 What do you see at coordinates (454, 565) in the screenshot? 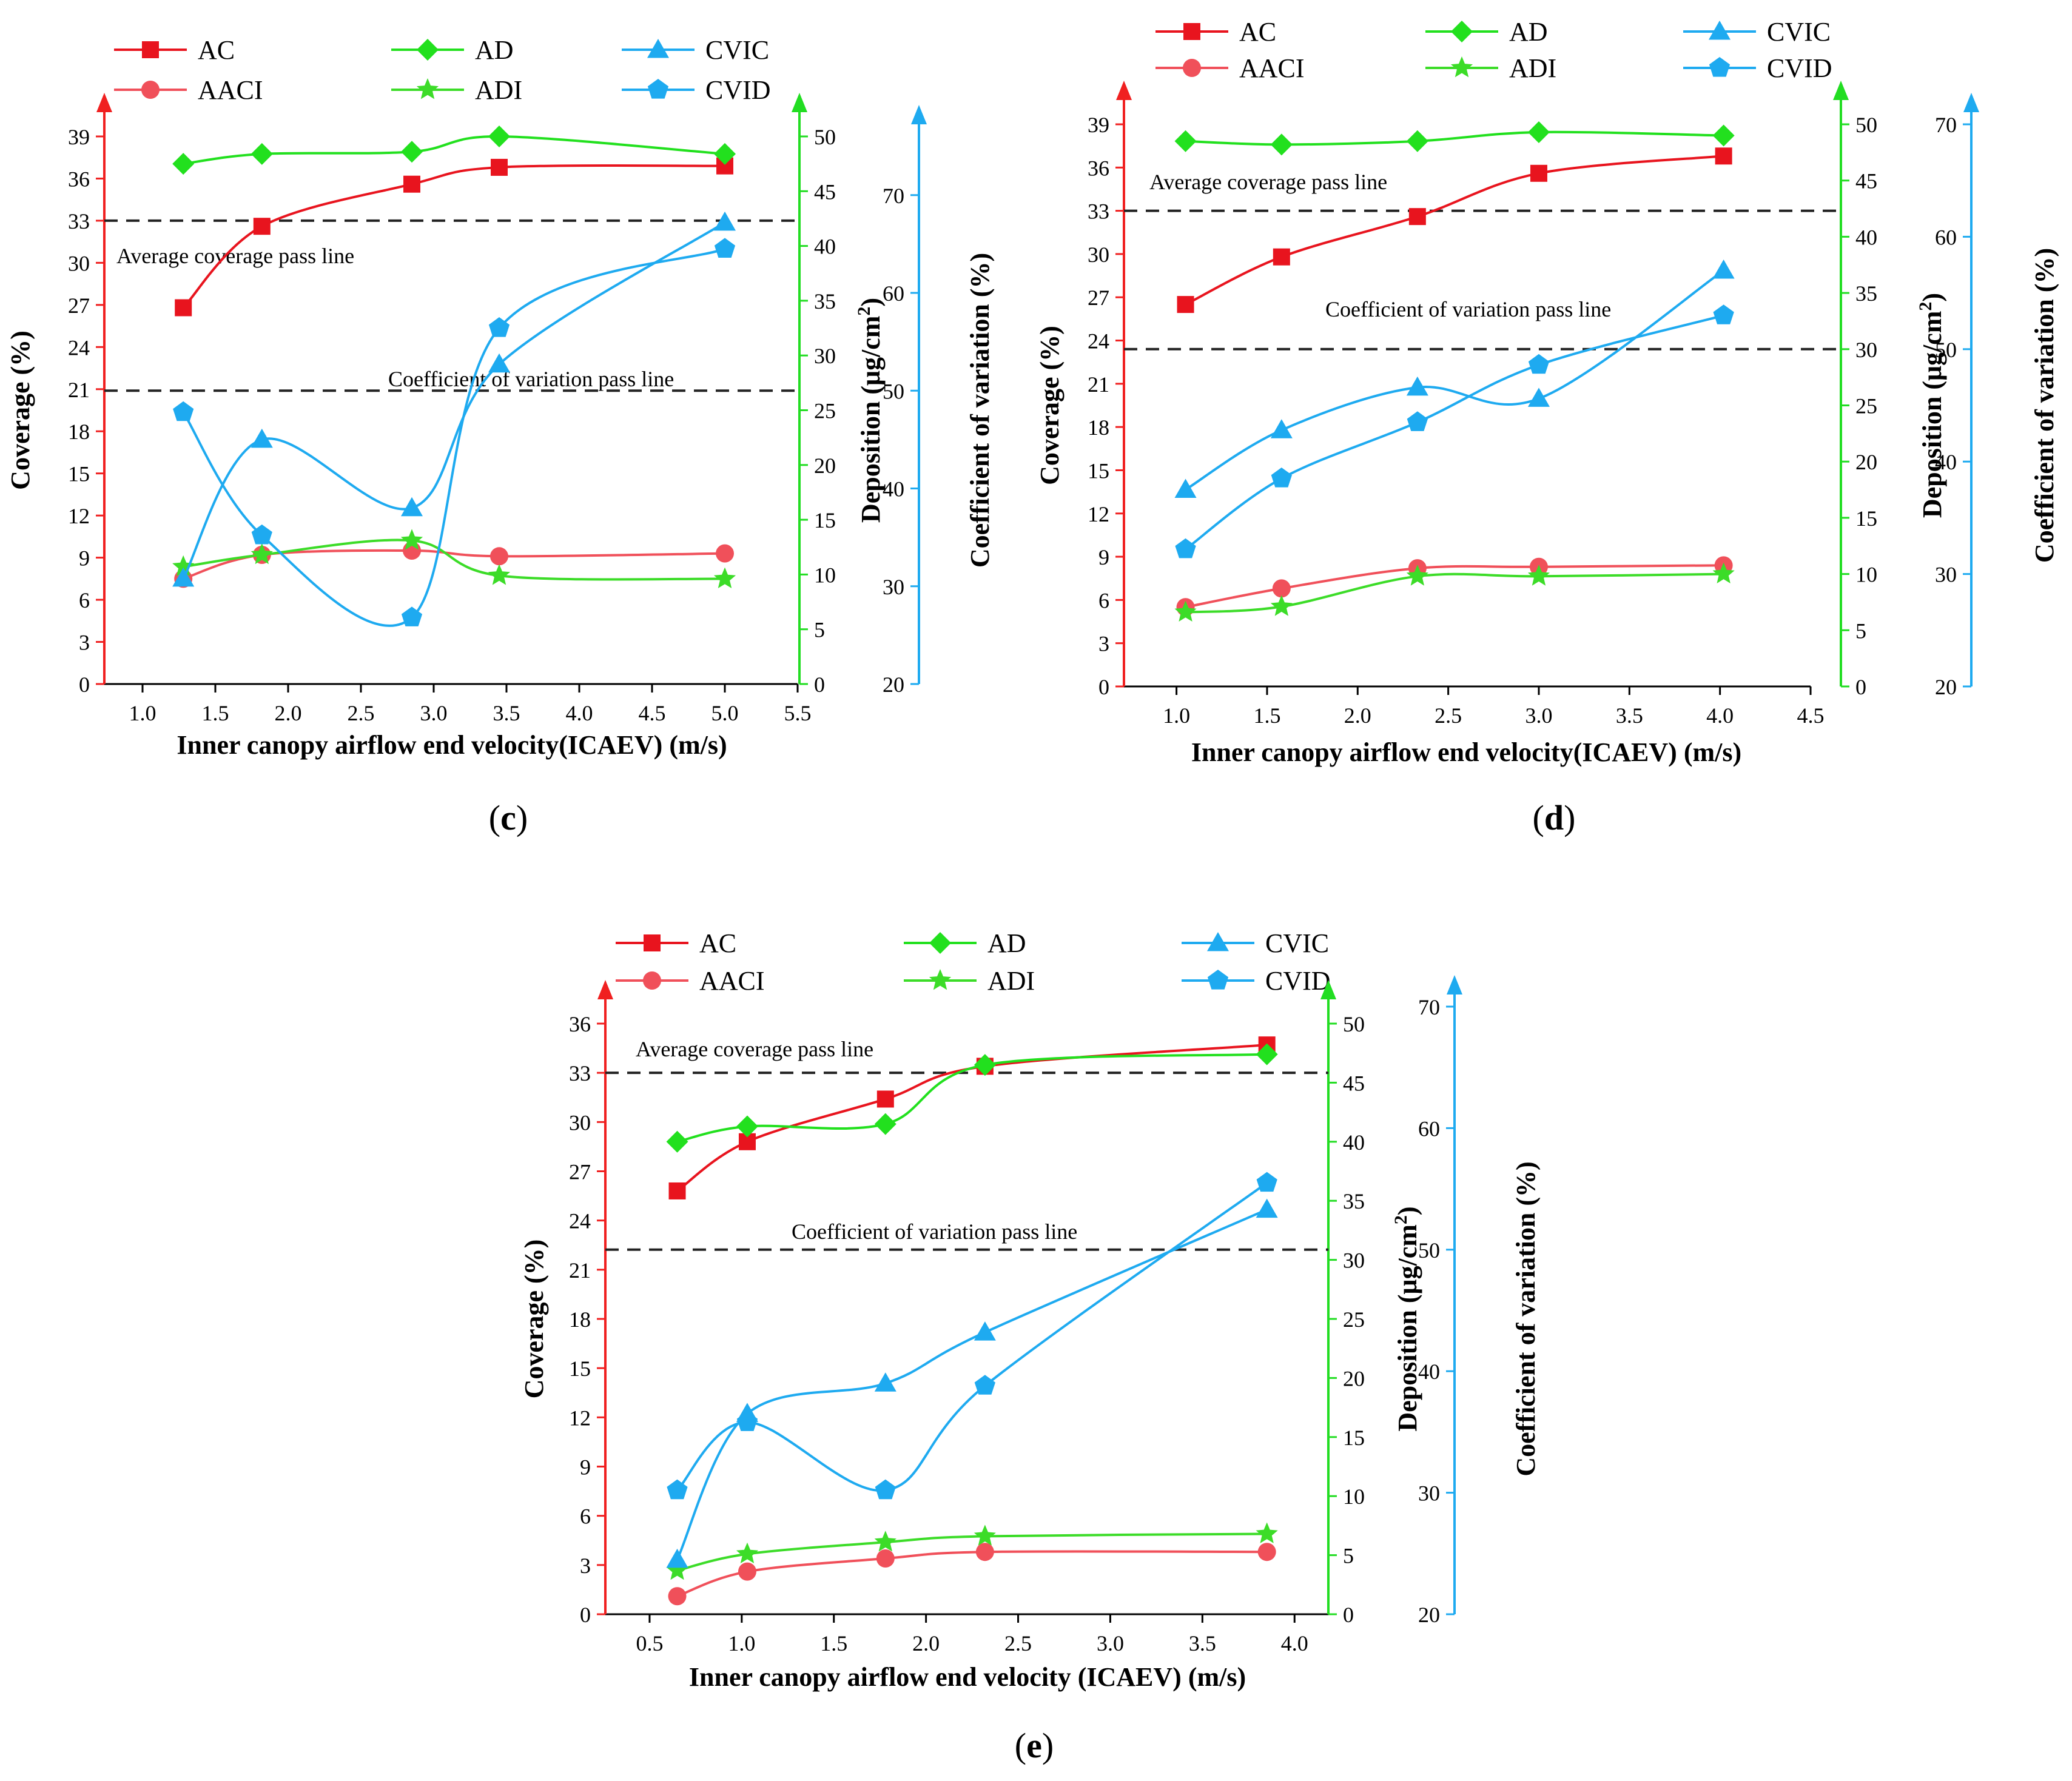
I see `series-aaci` at bounding box center [454, 565].